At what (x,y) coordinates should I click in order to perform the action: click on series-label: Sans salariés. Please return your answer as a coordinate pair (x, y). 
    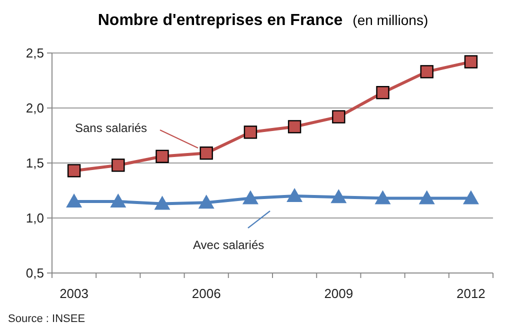
    Looking at the image, I should click on (111, 128).